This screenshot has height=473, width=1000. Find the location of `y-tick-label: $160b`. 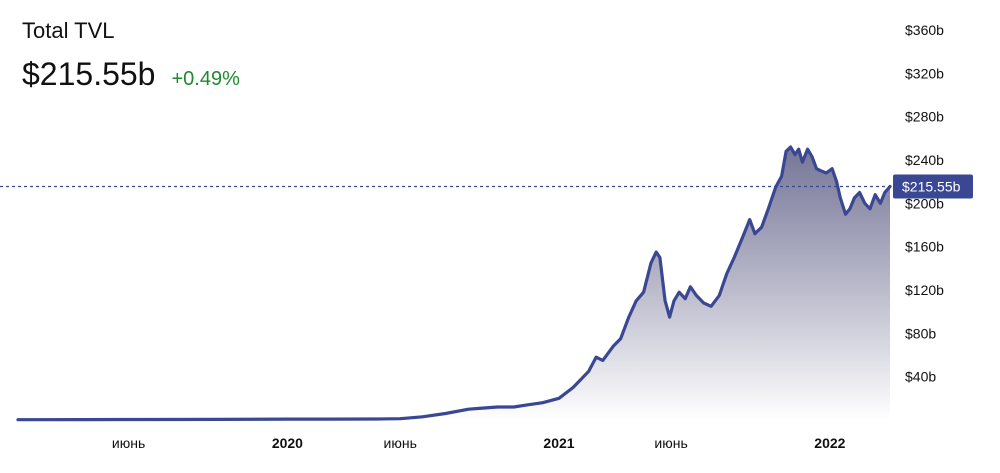

y-tick-label: $160b is located at coordinates (924, 247).